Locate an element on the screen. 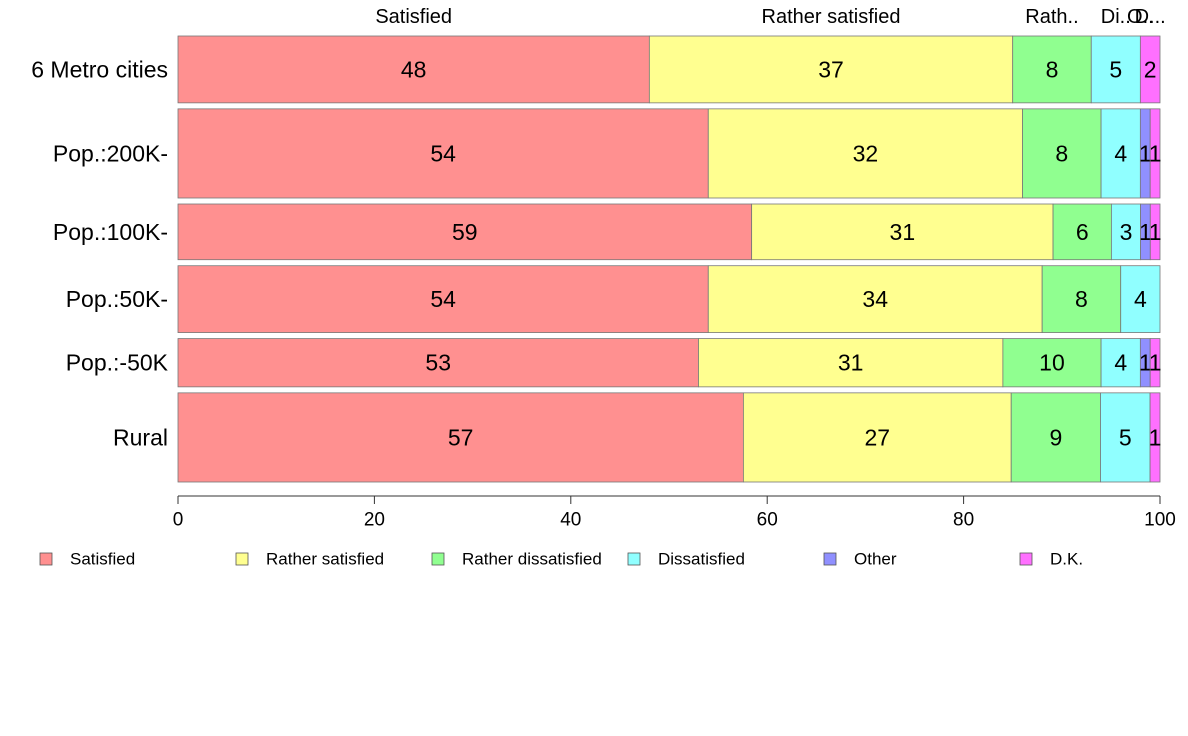 This screenshot has height=736, width=1188. x-tick-label: 60 is located at coordinates (767, 520).